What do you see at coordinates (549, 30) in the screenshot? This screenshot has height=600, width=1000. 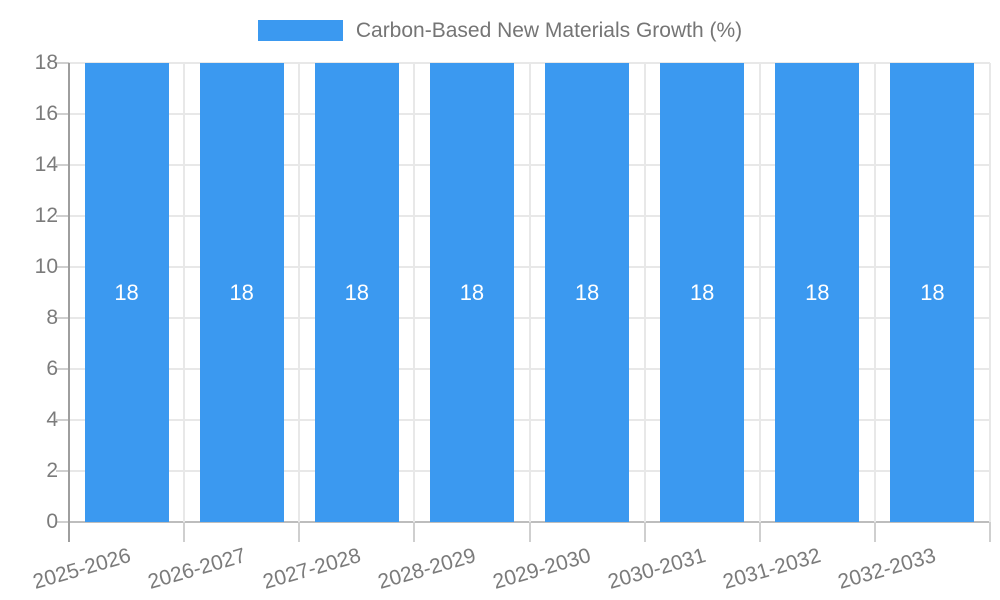 I see `legend-label: Carbon-Based New Materials Growth (%)` at bounding box center [549, 30].